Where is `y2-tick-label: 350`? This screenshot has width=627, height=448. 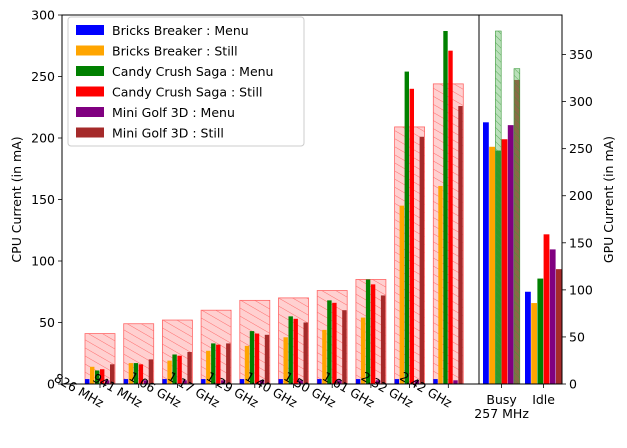 y2-tick-label: 350 is located at coordinates (581, 54).